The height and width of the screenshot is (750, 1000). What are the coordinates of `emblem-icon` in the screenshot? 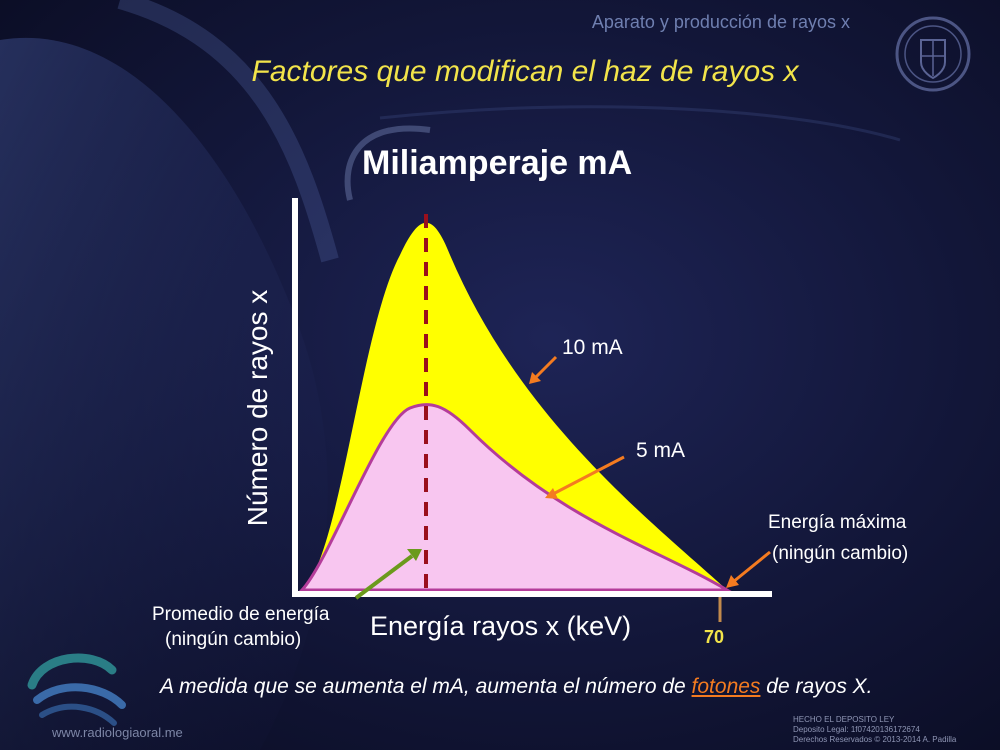 It's located at (933, 54).